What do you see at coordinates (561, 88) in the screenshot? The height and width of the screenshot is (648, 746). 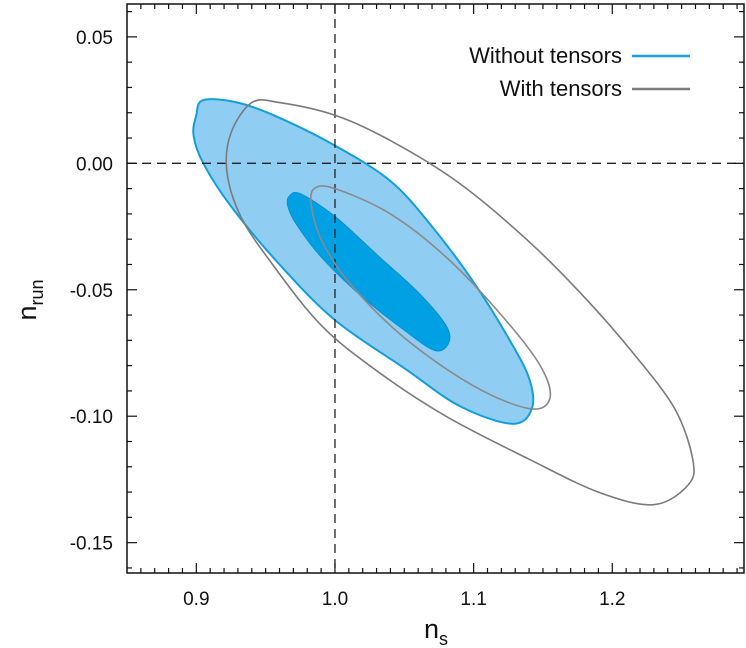 I see `legend-label-with-tensors: With tensors` at bounding box center [561, 88].